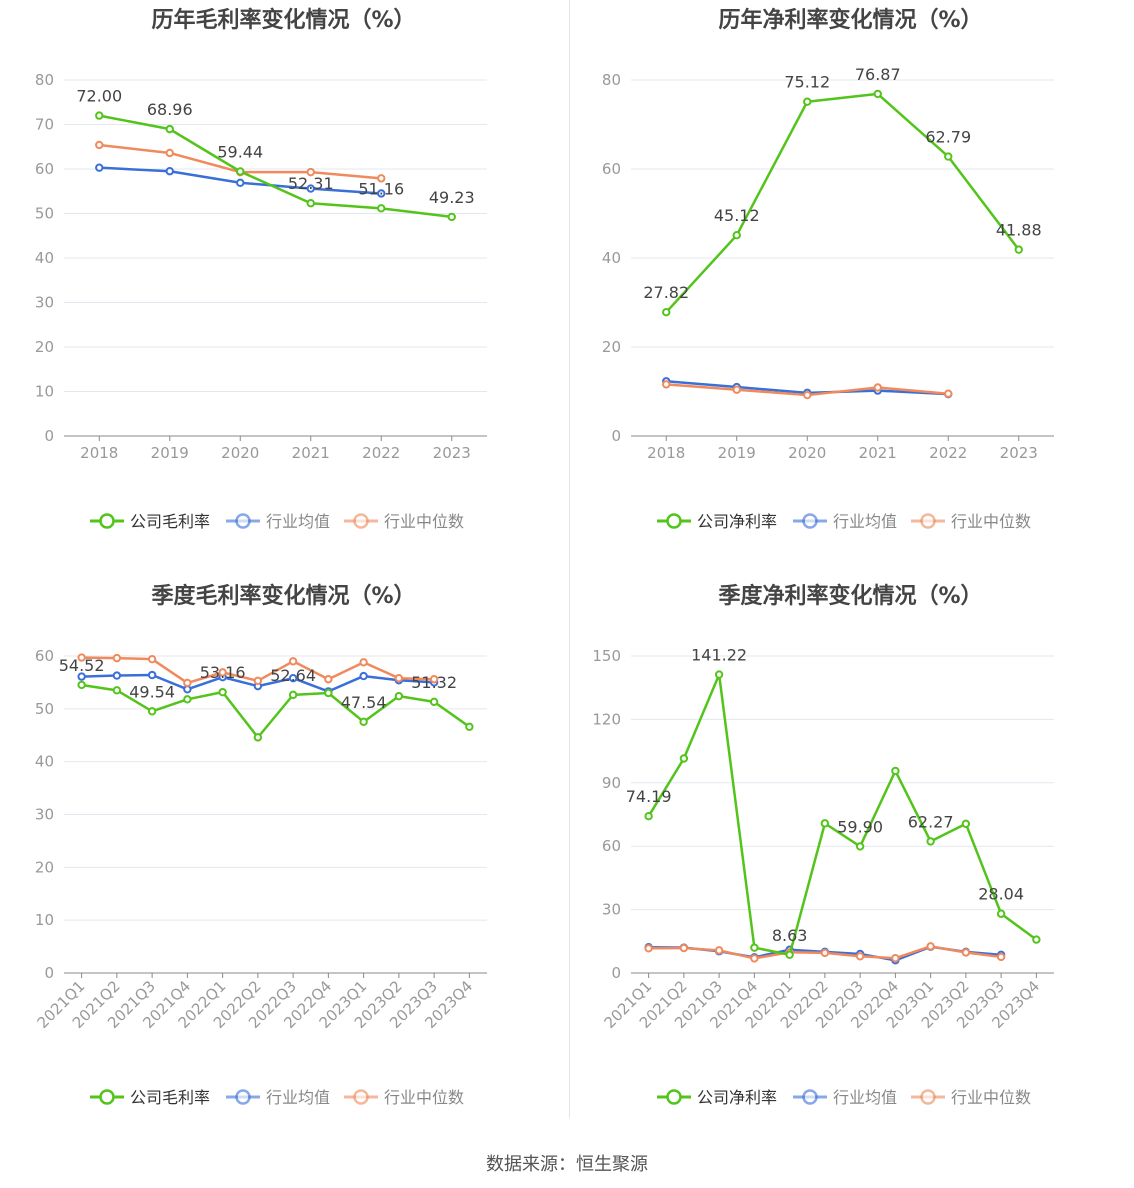 This screenshot has height=1188, width=1134. What do you see at coordinates (170, 109) in the screenshot?
I see `data-label: 68.96` at bounding box center [170, 109].